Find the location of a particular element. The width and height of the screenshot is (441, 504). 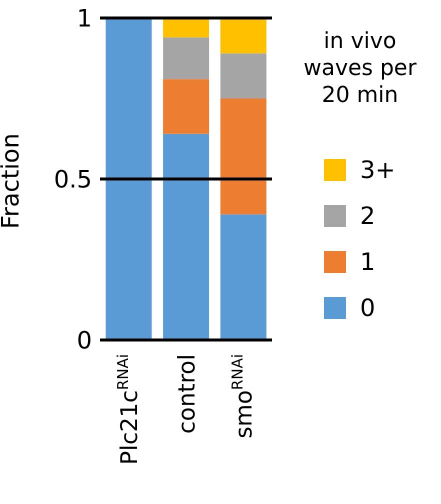

legend-title: in vivo waves per 20 min is located at coordinates (360, 68).